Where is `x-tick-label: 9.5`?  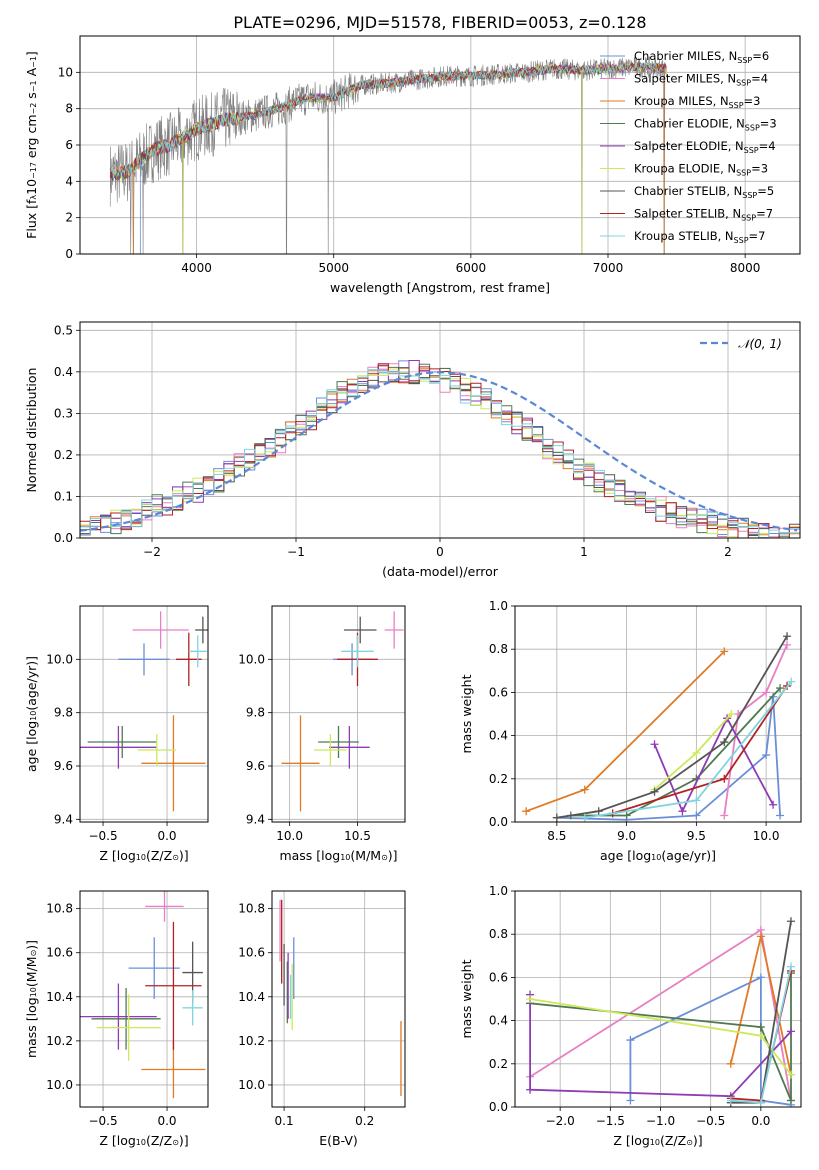
x-tick-label: 9.5 is located at coordinates (696, 836).